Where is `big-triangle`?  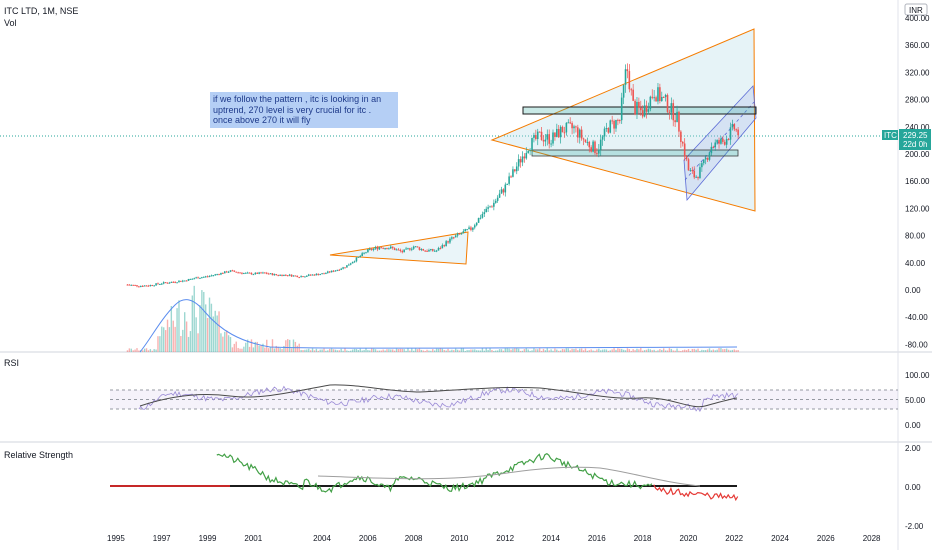
big-triangle is located at coordinates (623, 120).